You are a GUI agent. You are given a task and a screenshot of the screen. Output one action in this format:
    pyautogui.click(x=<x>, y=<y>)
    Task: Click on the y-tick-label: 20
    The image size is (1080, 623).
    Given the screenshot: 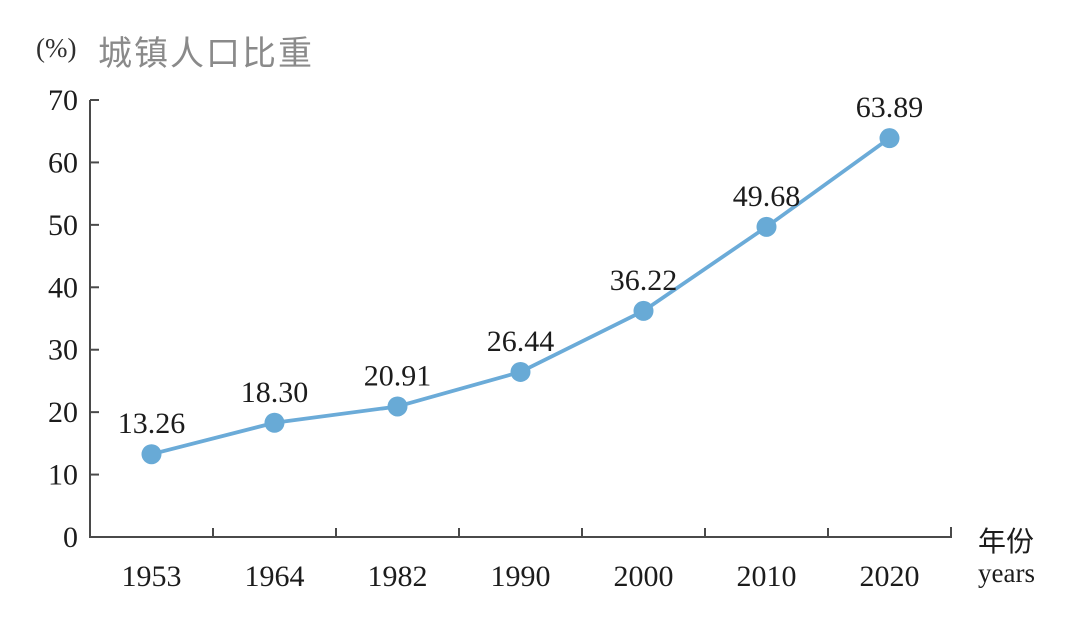 What is the action you would take?
    pyautogui.click(x=63, y=412)
    